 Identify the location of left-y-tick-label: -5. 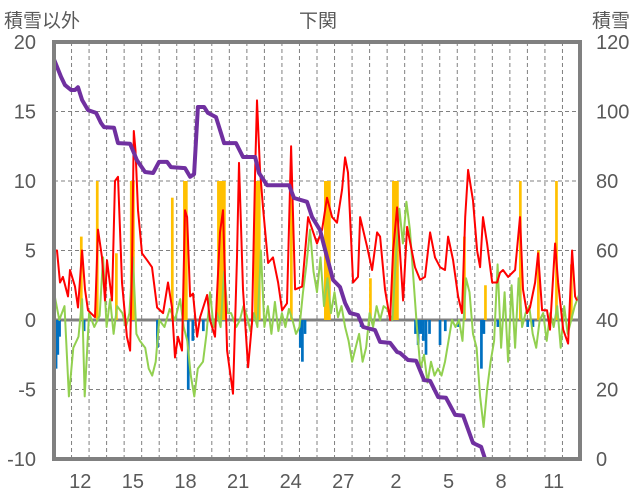
(27, 391).